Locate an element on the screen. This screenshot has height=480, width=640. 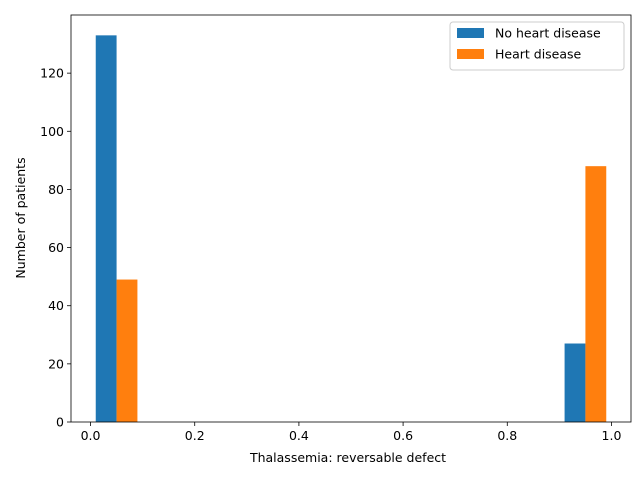
x-tick-label: 1.0 is located at coordinates (612, 435).